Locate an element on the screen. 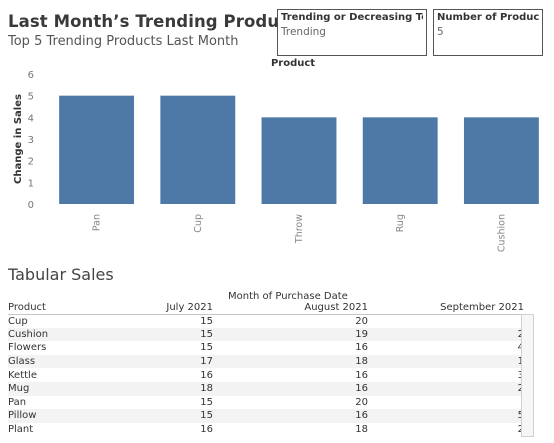  number-of-products-filter: Number of Products 5 is located at coordinates (488, 32).